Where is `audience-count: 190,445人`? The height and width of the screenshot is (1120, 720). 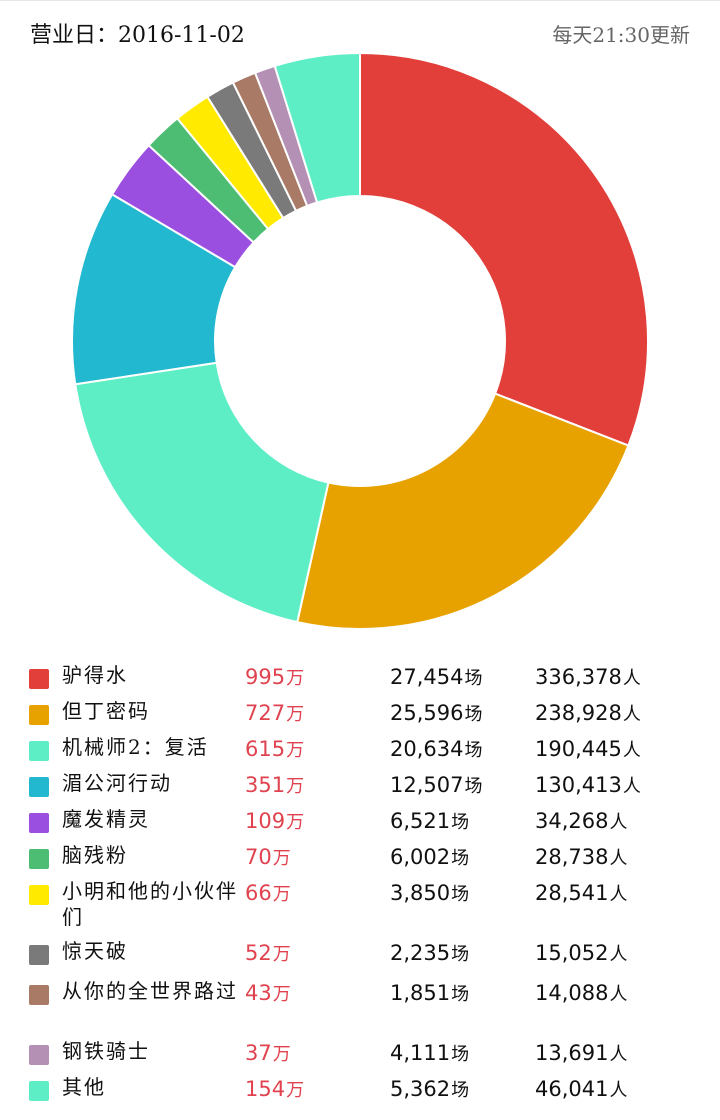
audience-count: 190,445人 is located at coordinates (588, 749).